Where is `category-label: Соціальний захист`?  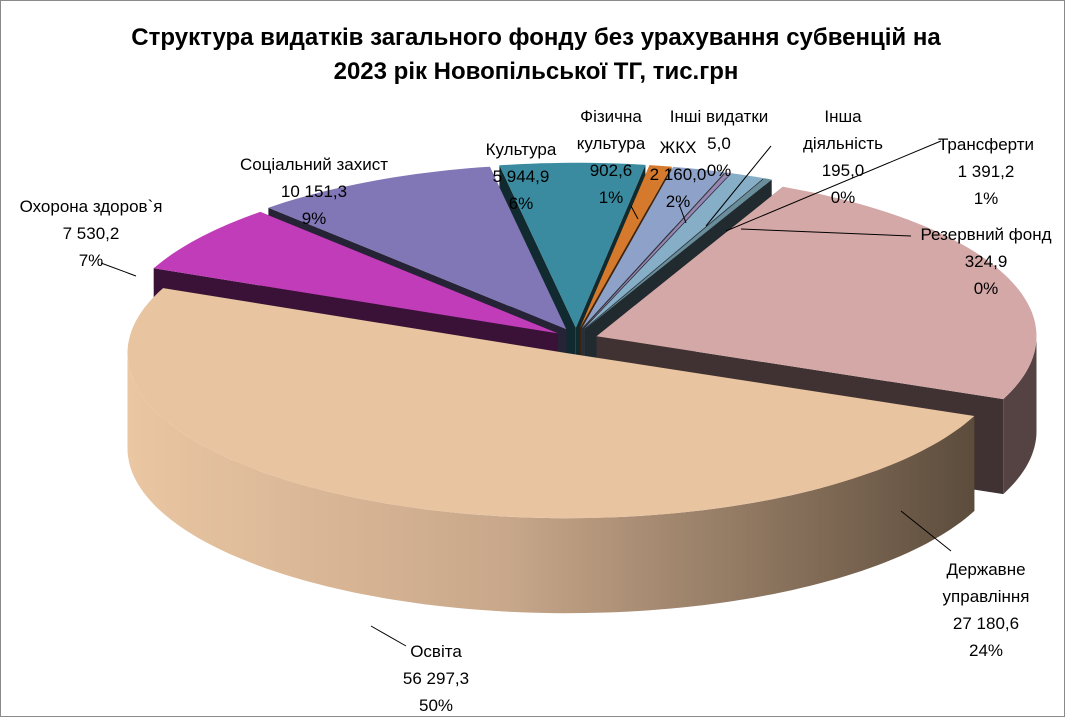 category-label: Соціальний захист is located at coordinates (314, 164).